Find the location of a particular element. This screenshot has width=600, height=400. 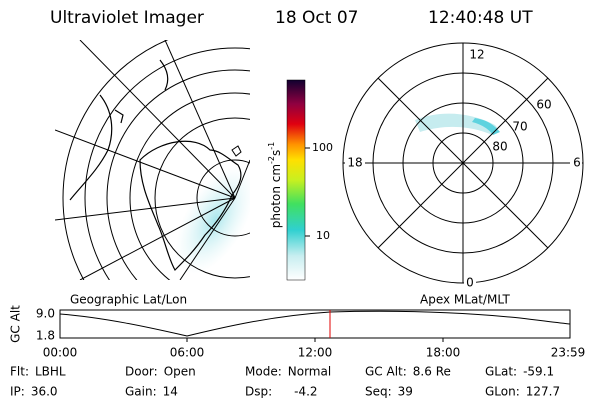

x-tick-label: 23:59 is located at coordinates (568, 353).